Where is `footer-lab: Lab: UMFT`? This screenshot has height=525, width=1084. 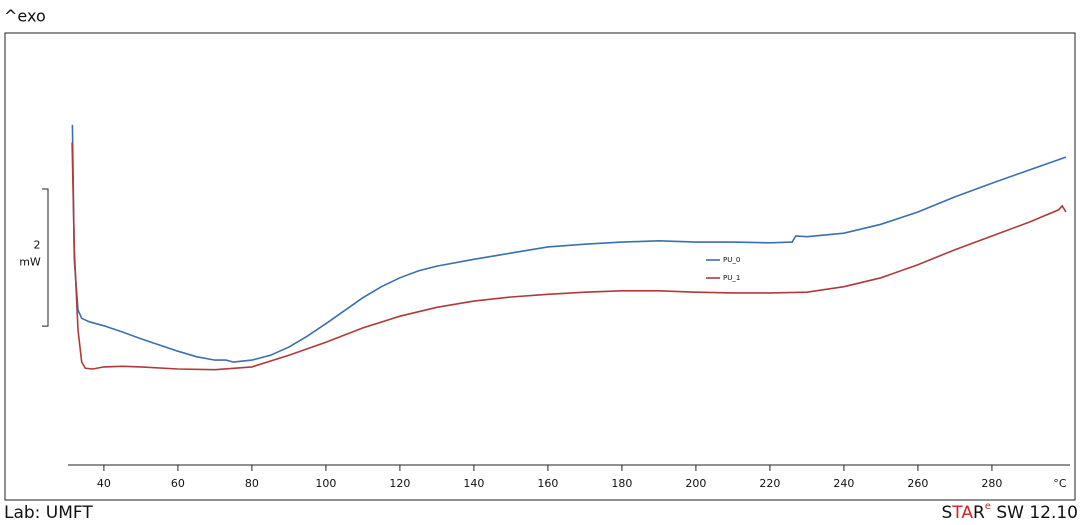 footer-lab: Lab: UMFT is located at coordinates (48, 513).